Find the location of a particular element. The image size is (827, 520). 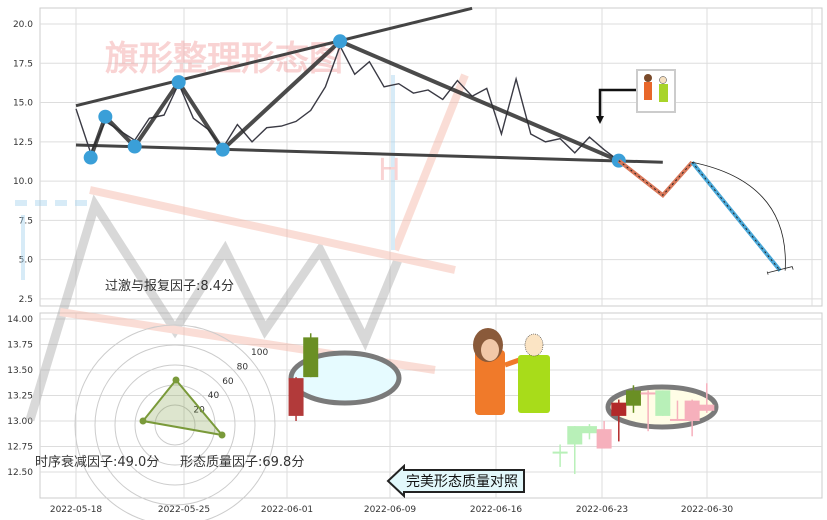

projection-arc is located at coordinates (739, 216).